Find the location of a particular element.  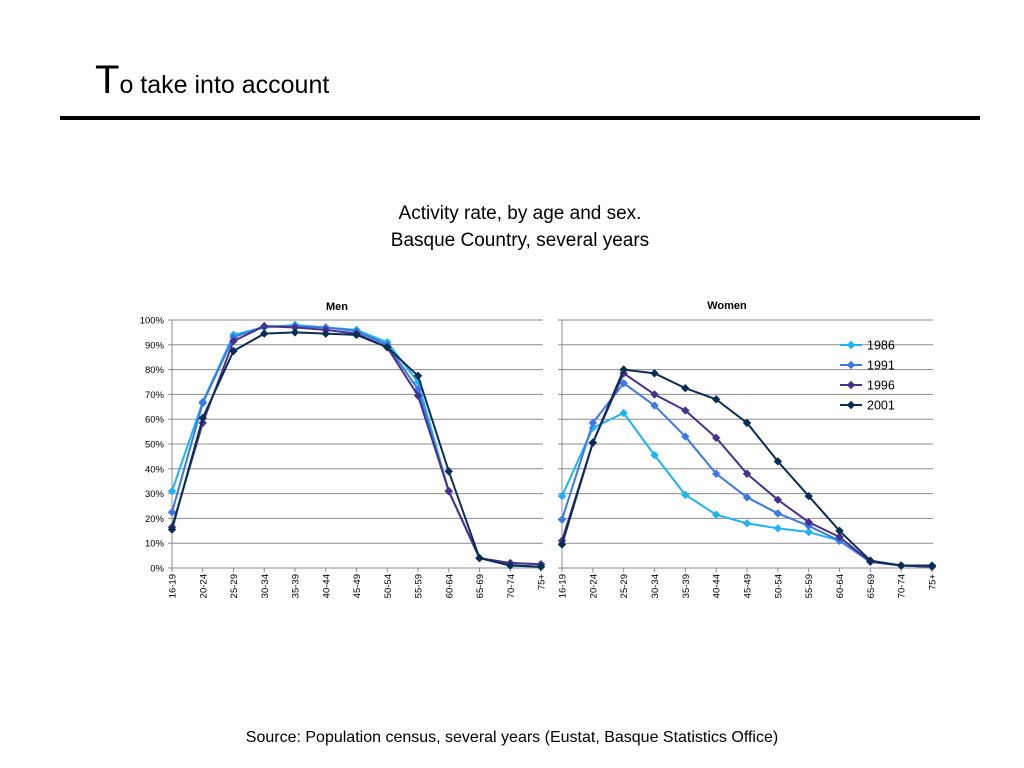

women-x-tick-label: 16-19 is located at coordinates (563, 586).